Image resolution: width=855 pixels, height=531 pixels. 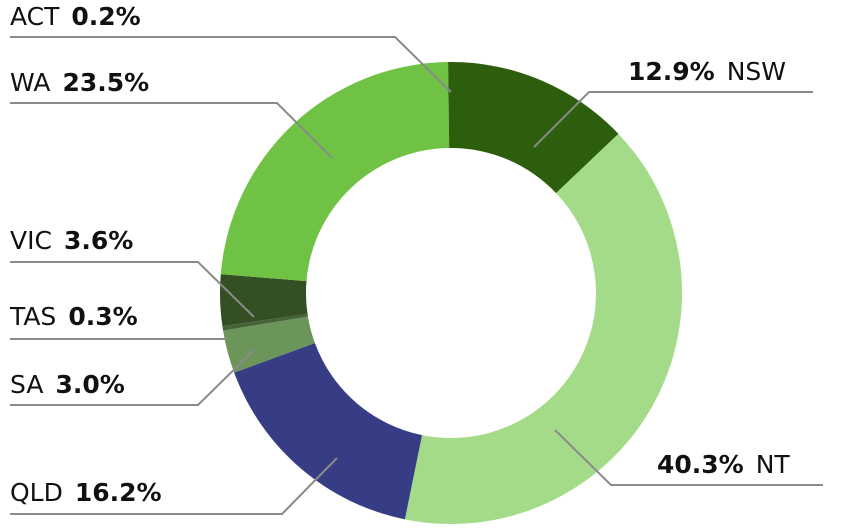 I want to click on label-sa-pct: 3.0%, so click(x=90, y=384).